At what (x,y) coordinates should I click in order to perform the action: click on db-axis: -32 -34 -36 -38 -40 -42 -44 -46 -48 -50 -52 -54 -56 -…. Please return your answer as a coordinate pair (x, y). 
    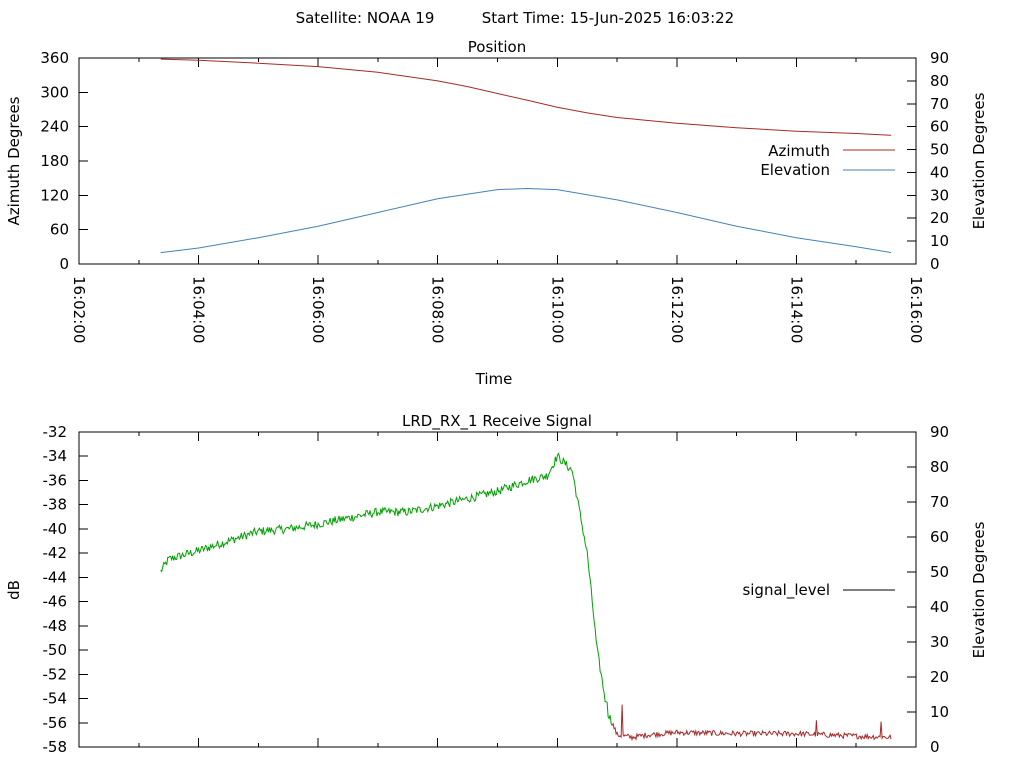
    Looking at the image, I should click on (65, 589).